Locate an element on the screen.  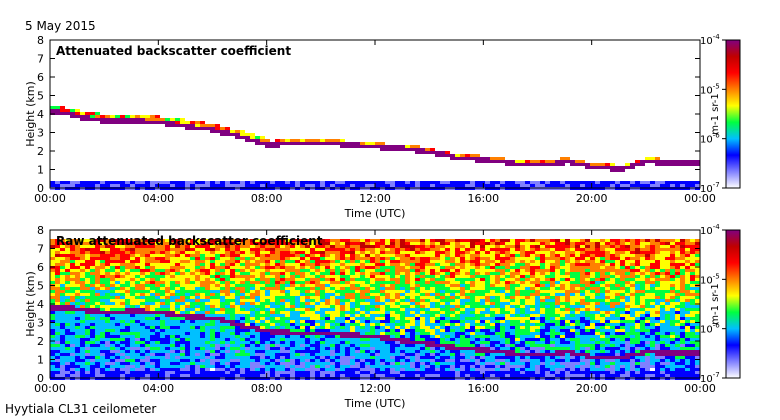
panel-title: Attenuated backscatter coefficient is located at coordinates (173, 51).